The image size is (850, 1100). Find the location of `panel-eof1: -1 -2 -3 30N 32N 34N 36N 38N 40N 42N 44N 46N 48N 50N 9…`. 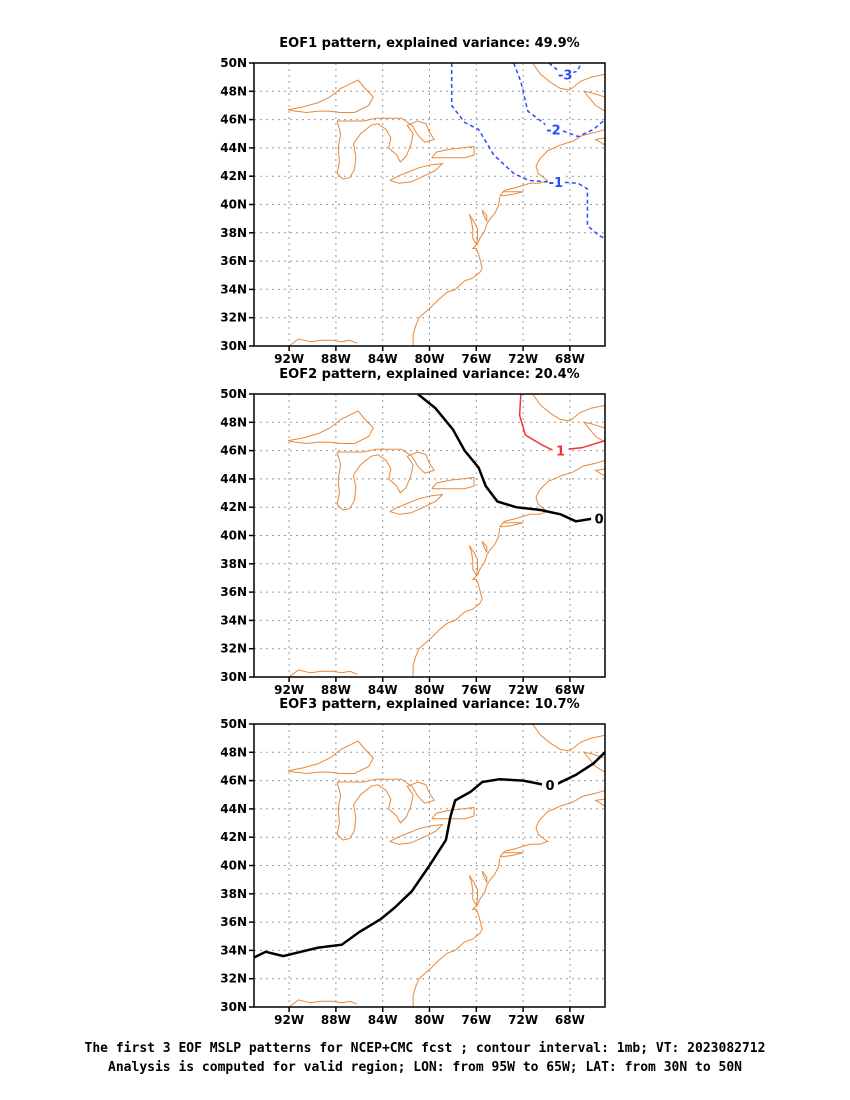

panel-eof1: -1 -2 -3 30N 32N 34N 36N 38N 40N 42N 44N 46N 48N 50N 9… is located at coordinates (413, 211).